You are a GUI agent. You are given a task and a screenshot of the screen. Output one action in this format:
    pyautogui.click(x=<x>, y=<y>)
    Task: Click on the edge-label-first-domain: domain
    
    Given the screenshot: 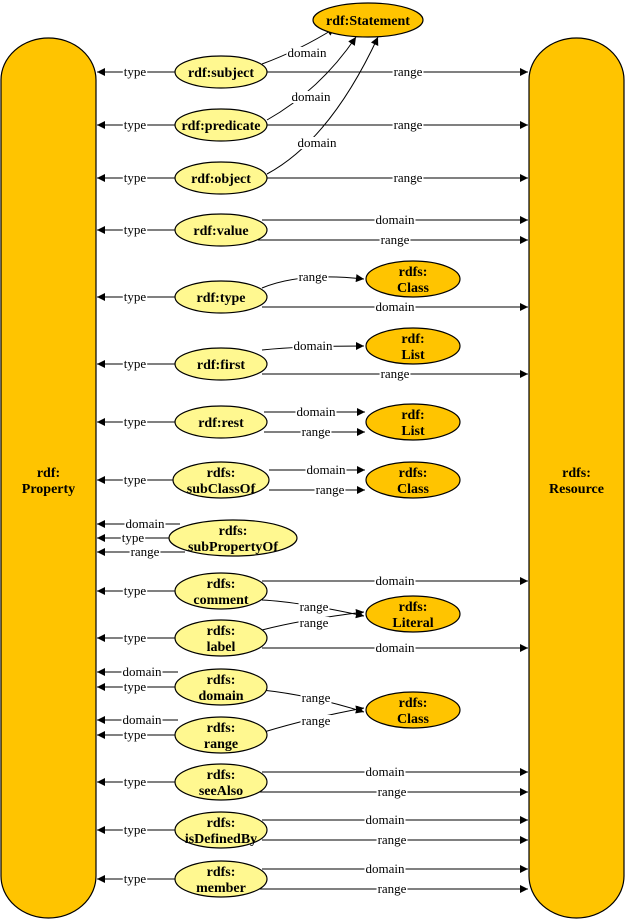 What is the action you would take?
    pyautogui.click(x=313, y=345)
    